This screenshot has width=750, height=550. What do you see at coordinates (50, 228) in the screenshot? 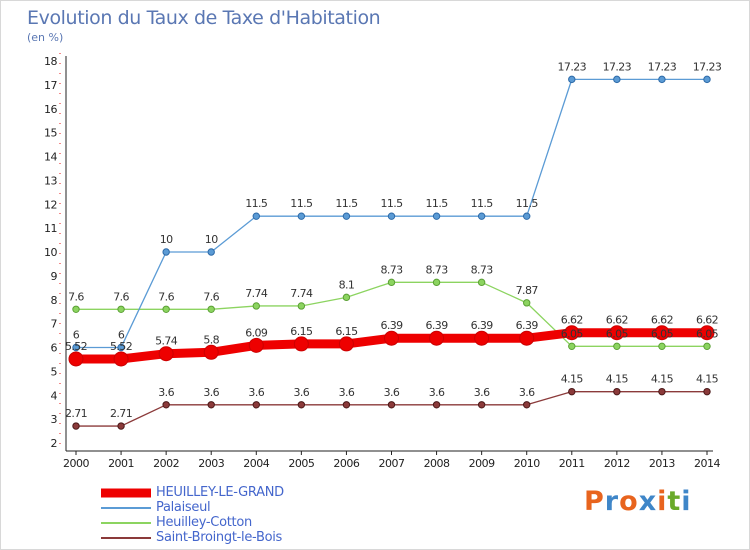
I see `y-tick-label: 11` at bounding box center [50, 228].